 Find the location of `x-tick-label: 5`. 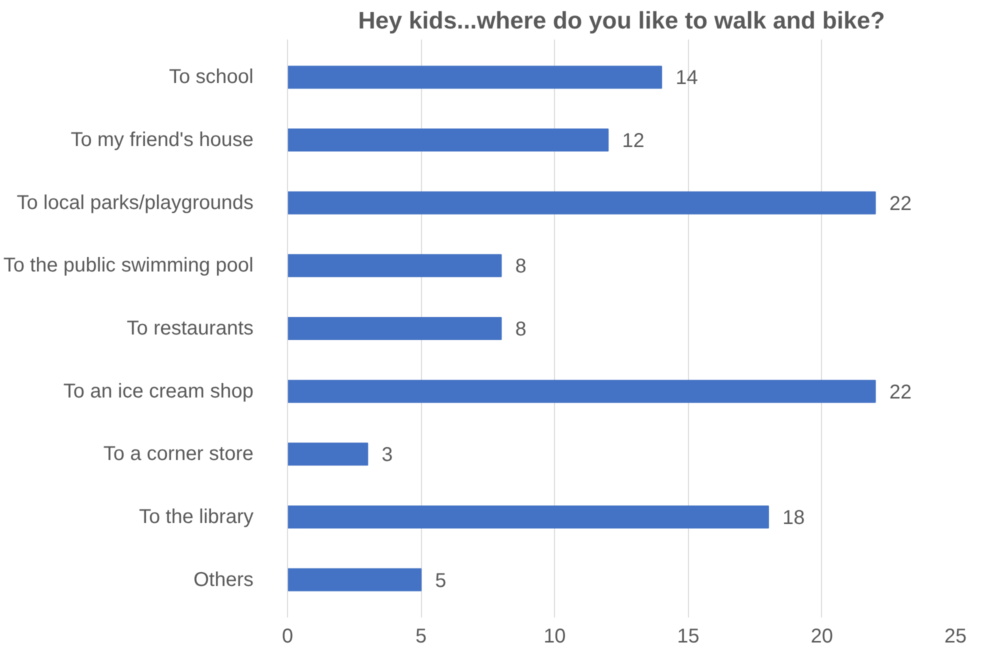

x-tick-label: 5 is located at coordinates (421, 637).